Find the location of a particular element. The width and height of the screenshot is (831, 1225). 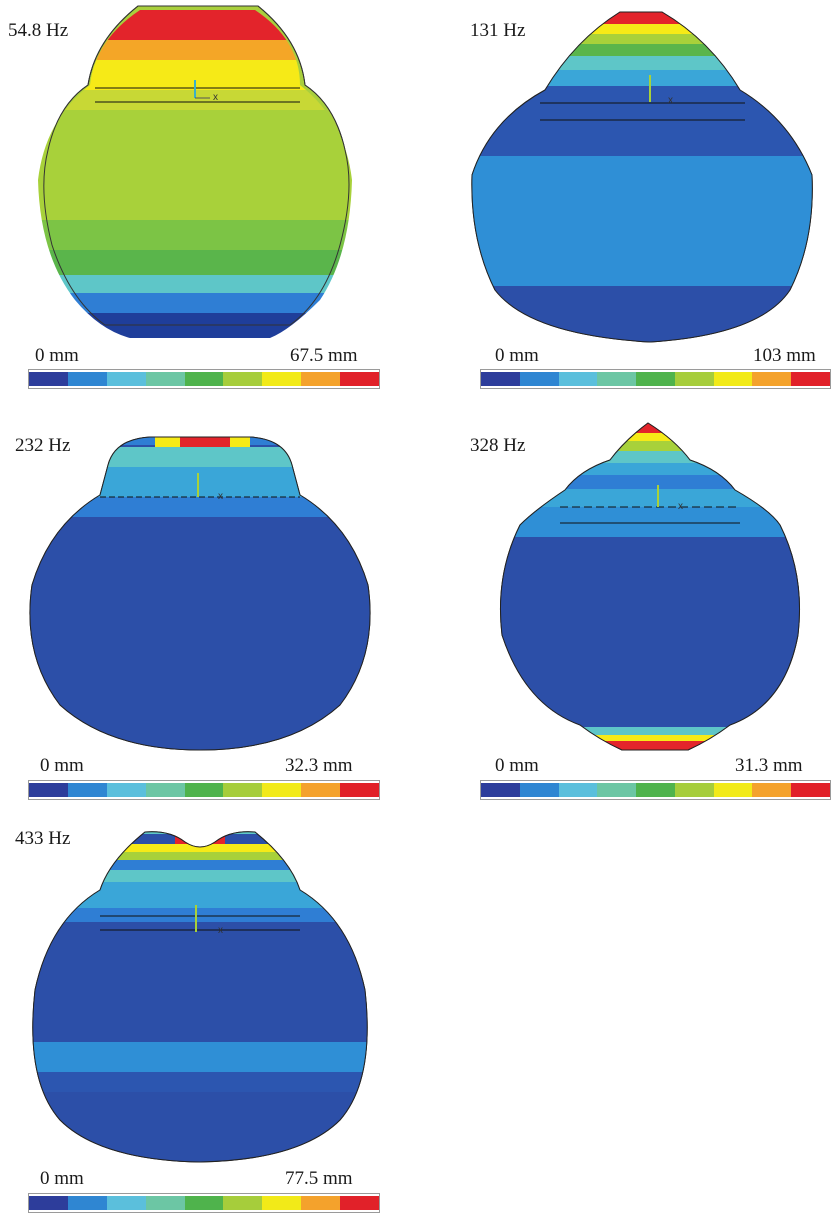

mode-shape-1: x is located at coordinates (195, 171).